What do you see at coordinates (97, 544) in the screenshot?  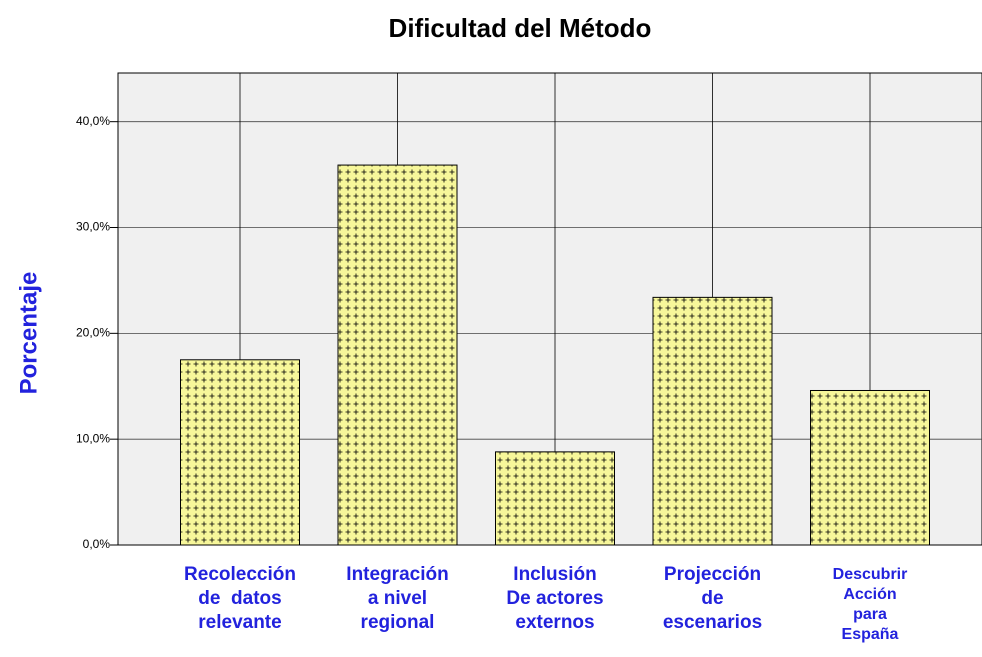 I see `y-tick-label: 0,0%` at bounding box center [97, 544].